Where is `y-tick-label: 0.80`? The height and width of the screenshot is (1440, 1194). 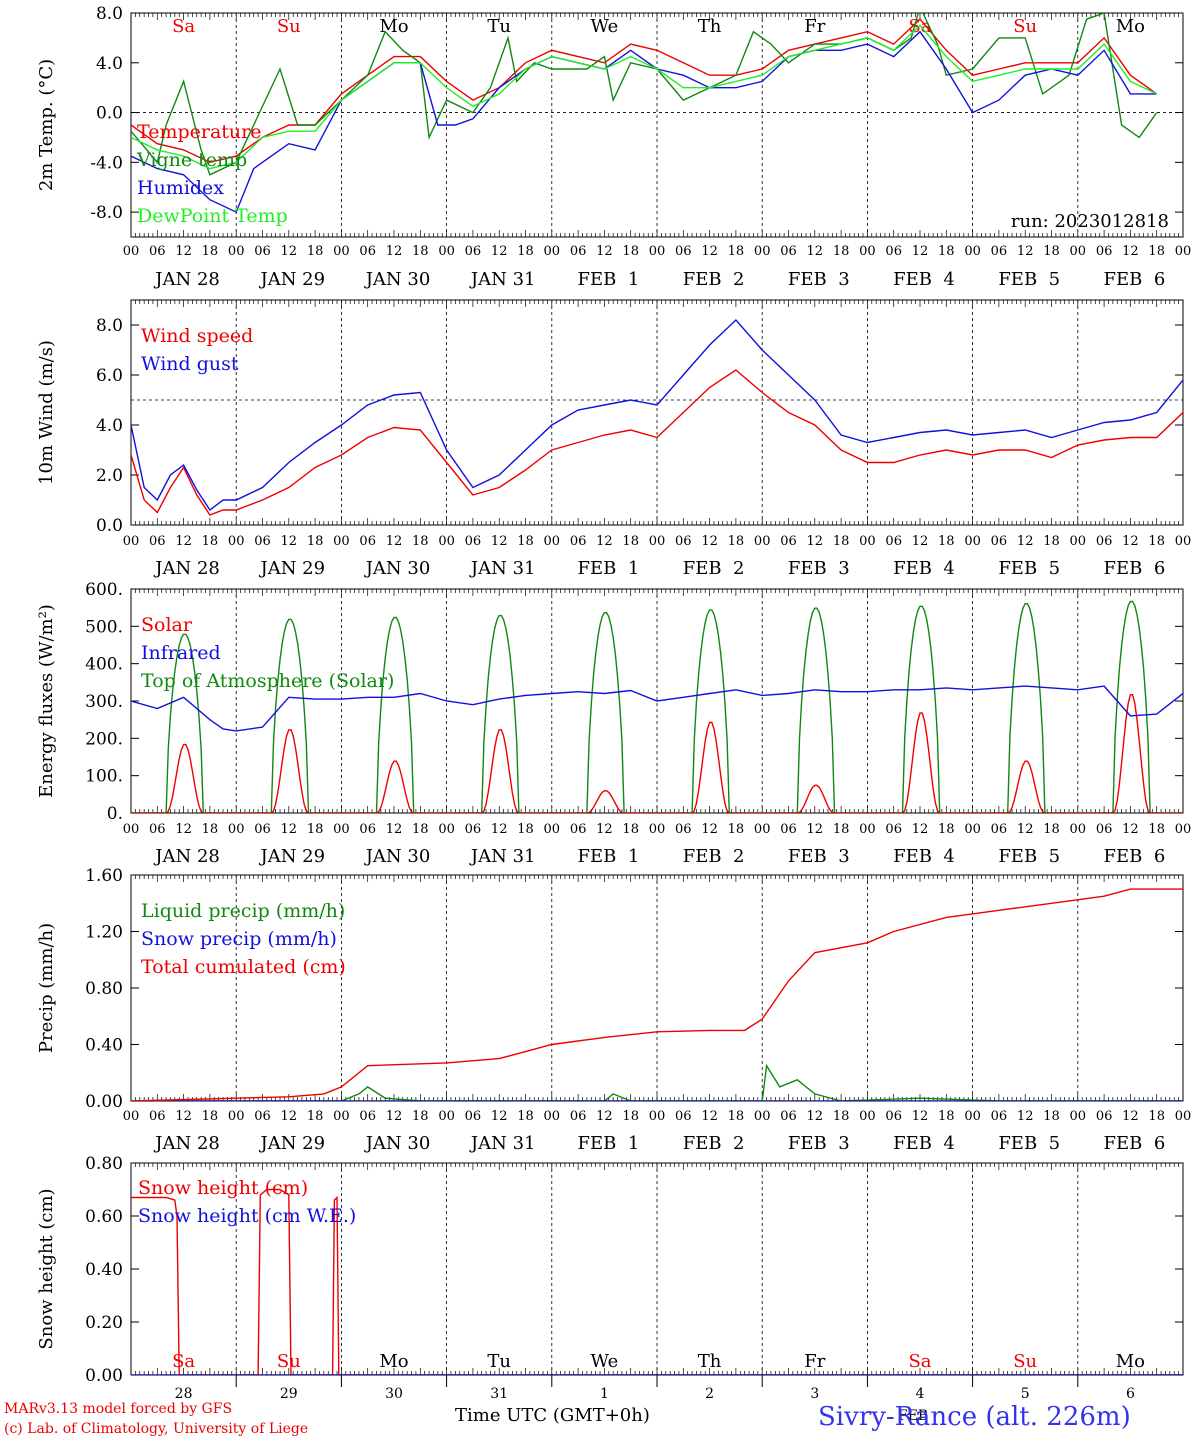
y-tick-label: 0.80 is located at coordinates (104, 1164).